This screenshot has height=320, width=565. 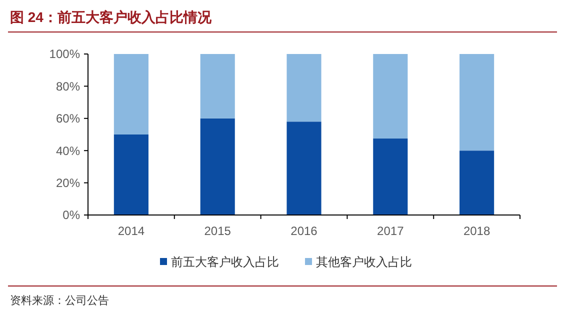 What do you see at coordinates (218, 231) in the screenshot?
I see `x-tick-label: 2015` at bounding box center [218, 231].